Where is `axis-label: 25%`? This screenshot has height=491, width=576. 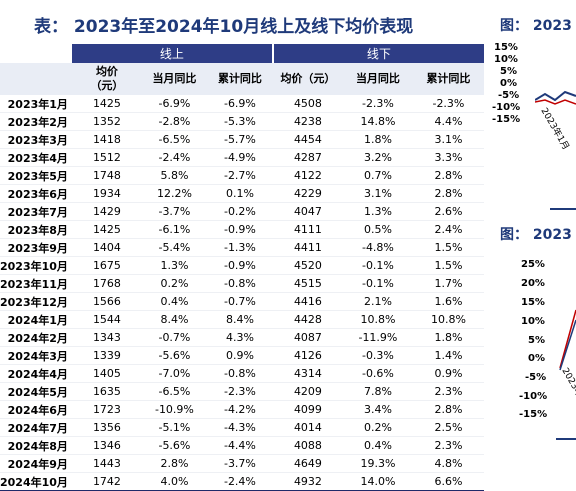
axis-label: 25% is located at coordinates (533, 264).